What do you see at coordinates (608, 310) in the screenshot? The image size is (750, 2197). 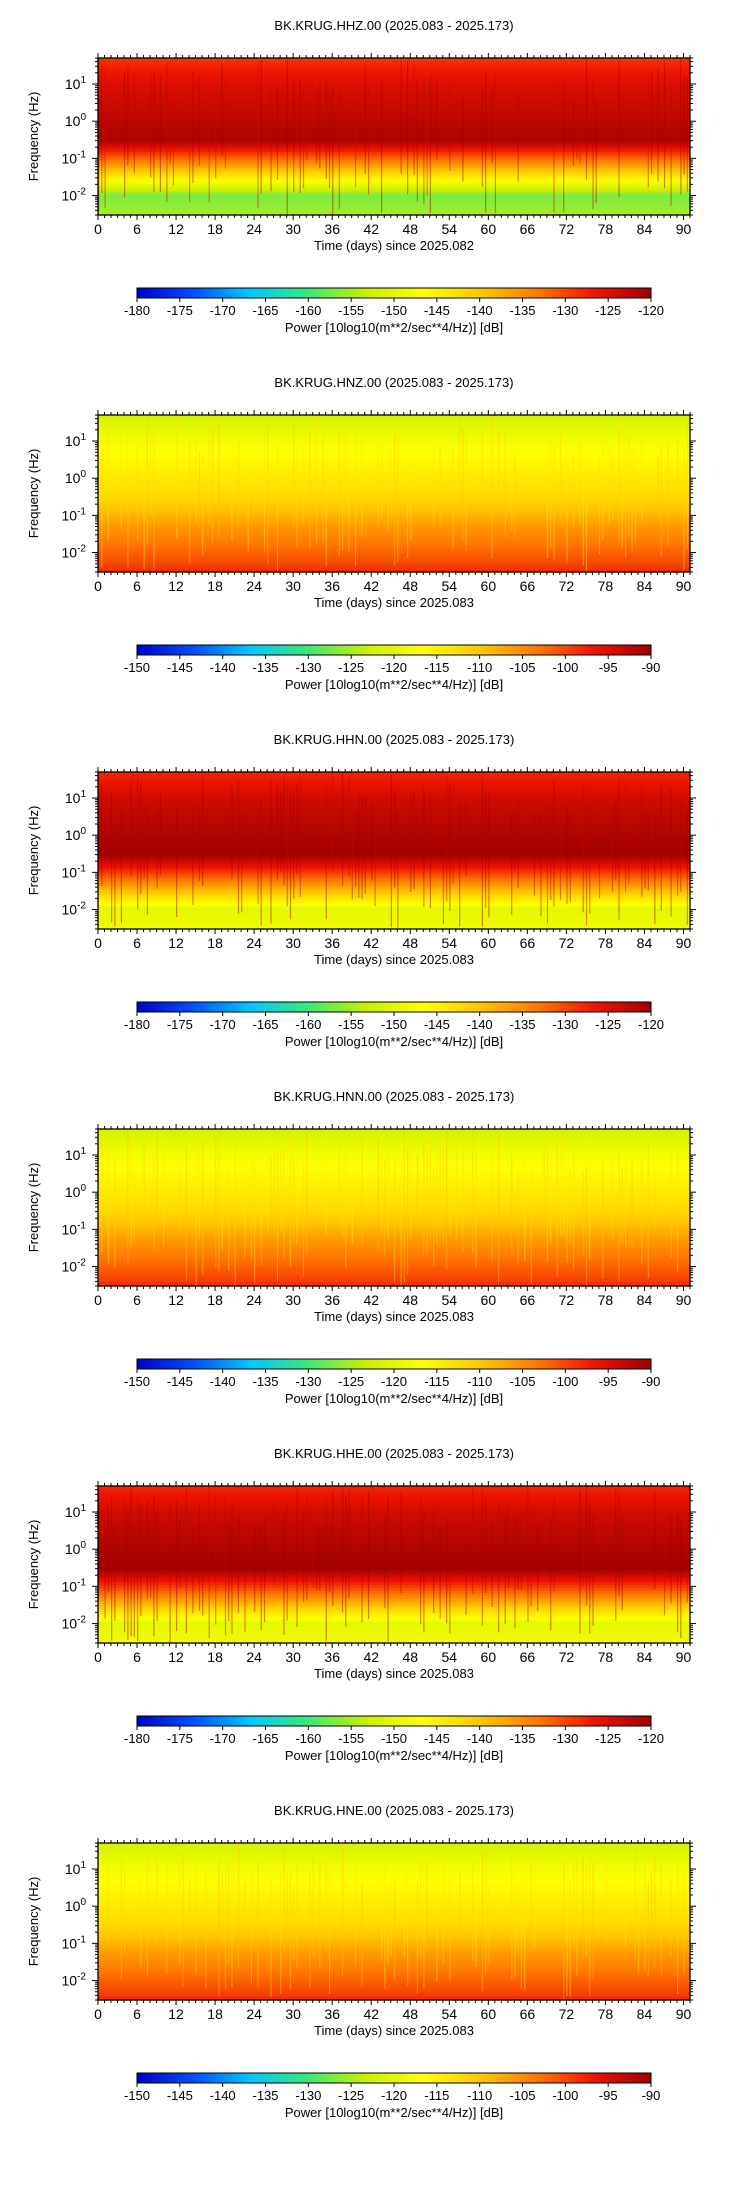 I see `colorbar-tick-label: -125` at bounding box center [608, 310].